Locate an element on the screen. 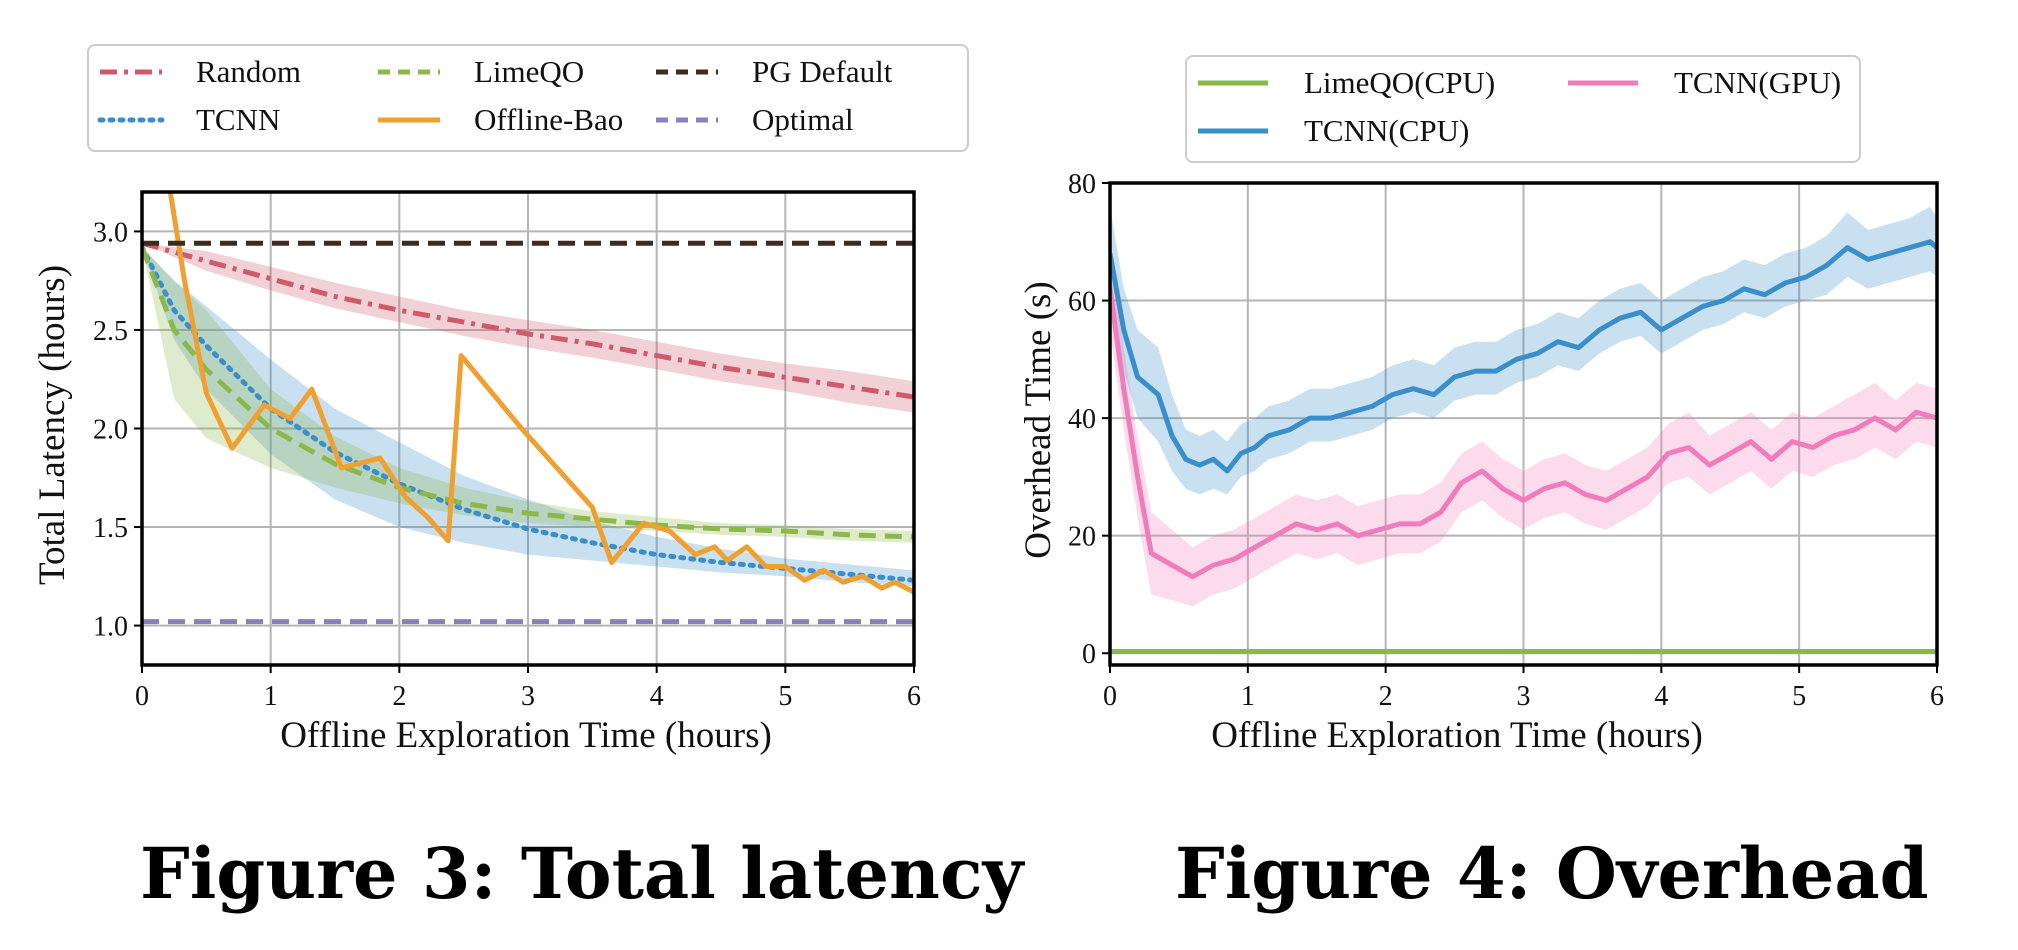  series-line-tcnn-cpu is located at coordinates (1523, 356).